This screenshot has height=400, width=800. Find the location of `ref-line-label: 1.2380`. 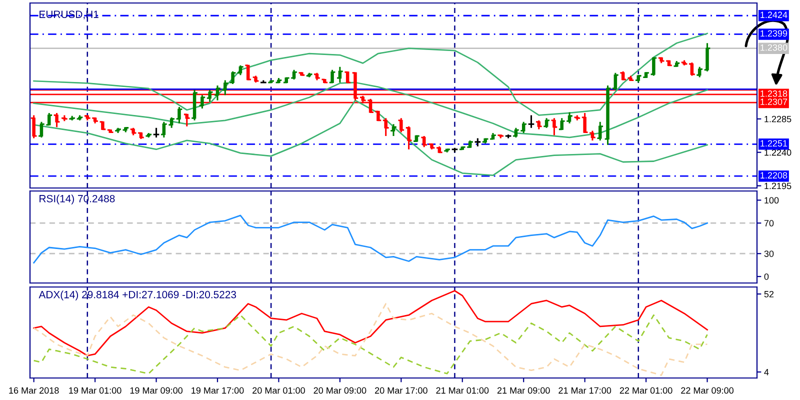

ref-line-label: 1.2380 is located at coordinates (774, 47).